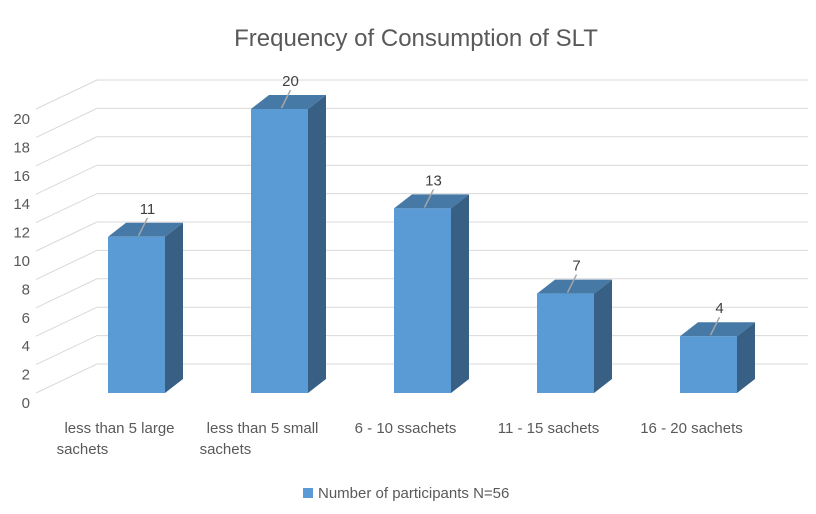  I want to click on y-axis-ticks: 0 2 4 6 8 10 12 14 16 18 20, so click(21, 261).